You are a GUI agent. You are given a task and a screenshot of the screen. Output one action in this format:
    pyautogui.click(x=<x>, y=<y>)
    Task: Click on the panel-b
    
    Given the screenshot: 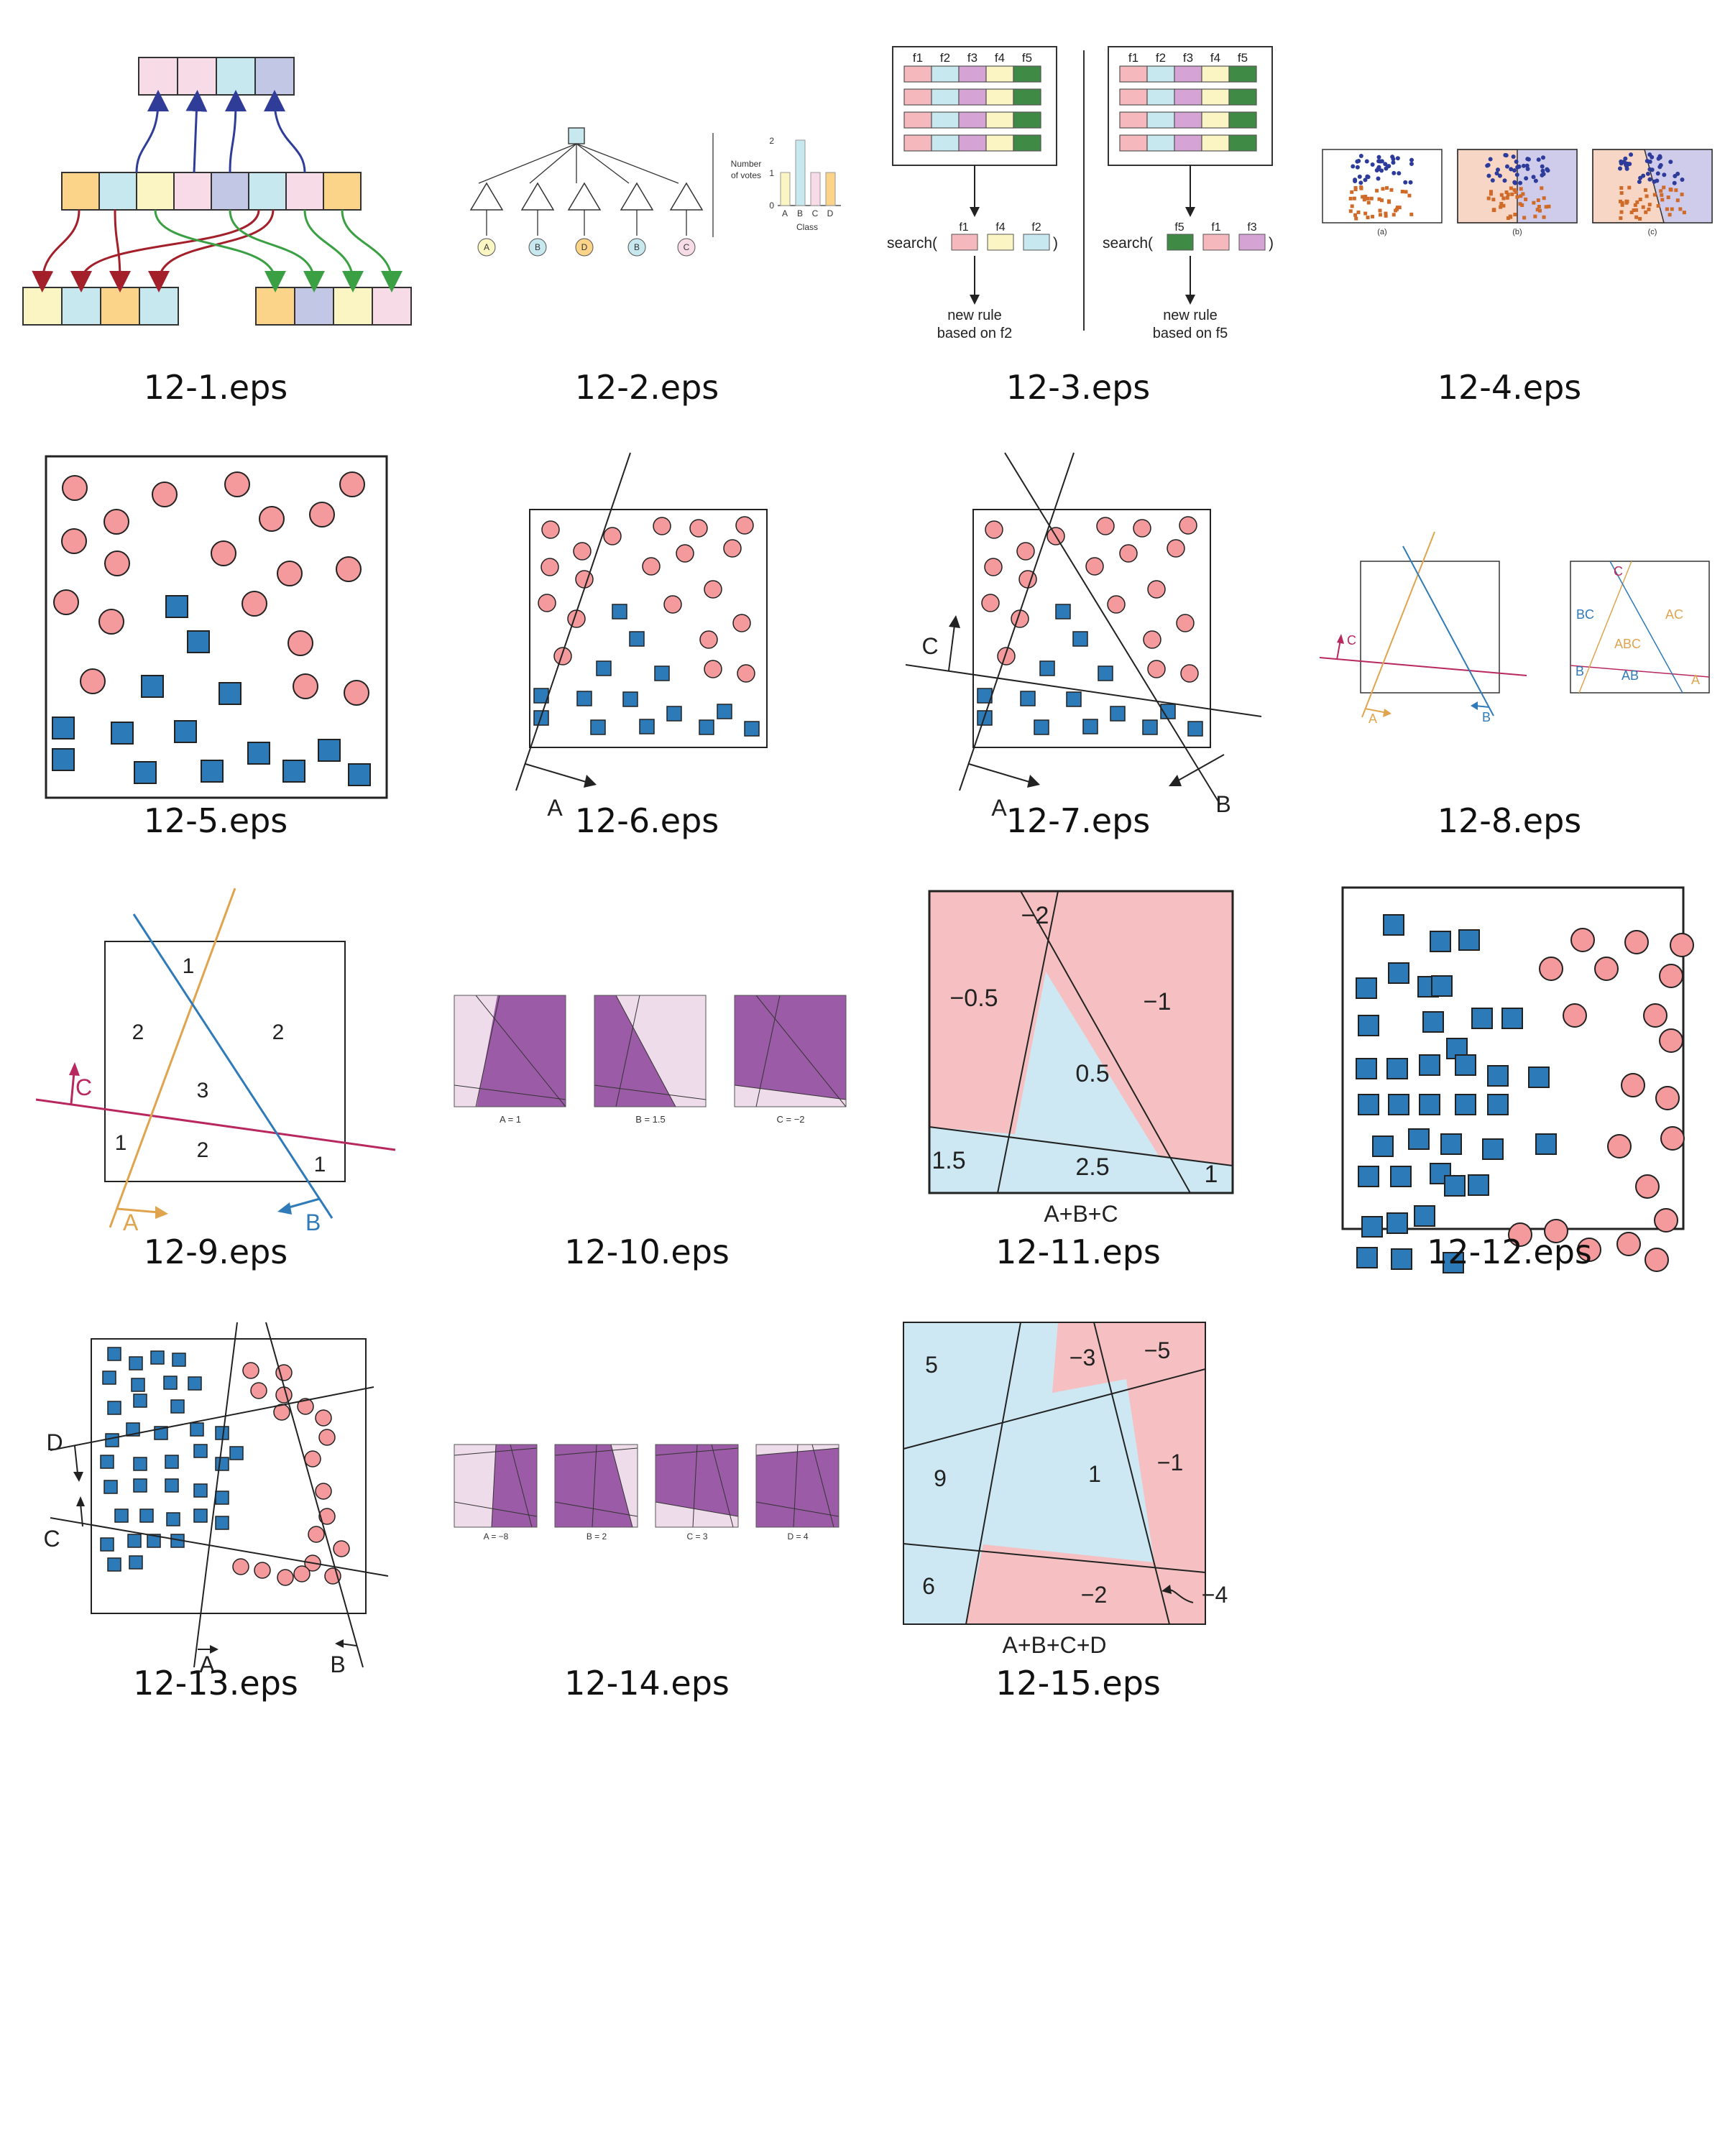 What is the action you would take?
    pyautogui.click(x=596, y=1486)
    